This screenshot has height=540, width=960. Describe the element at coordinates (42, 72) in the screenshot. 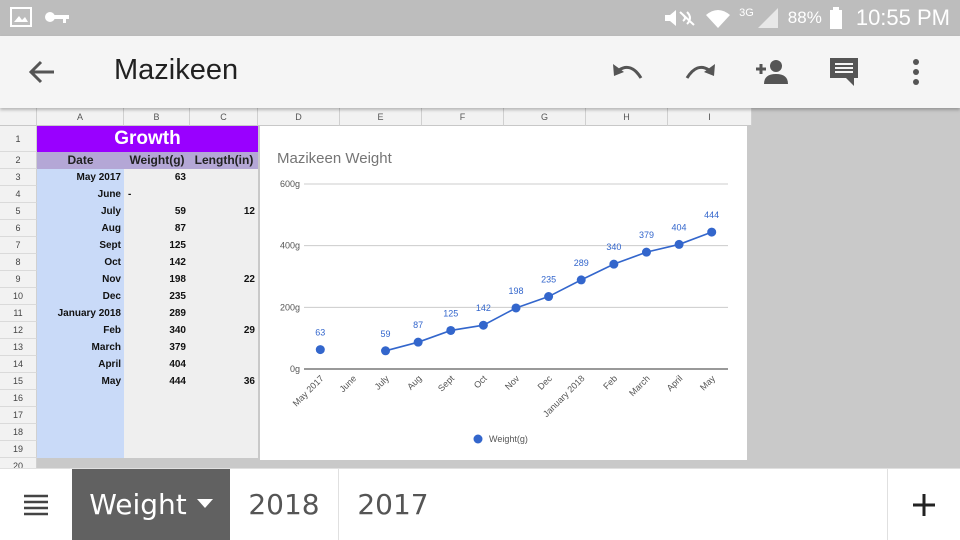

I see `back-button` at that location.